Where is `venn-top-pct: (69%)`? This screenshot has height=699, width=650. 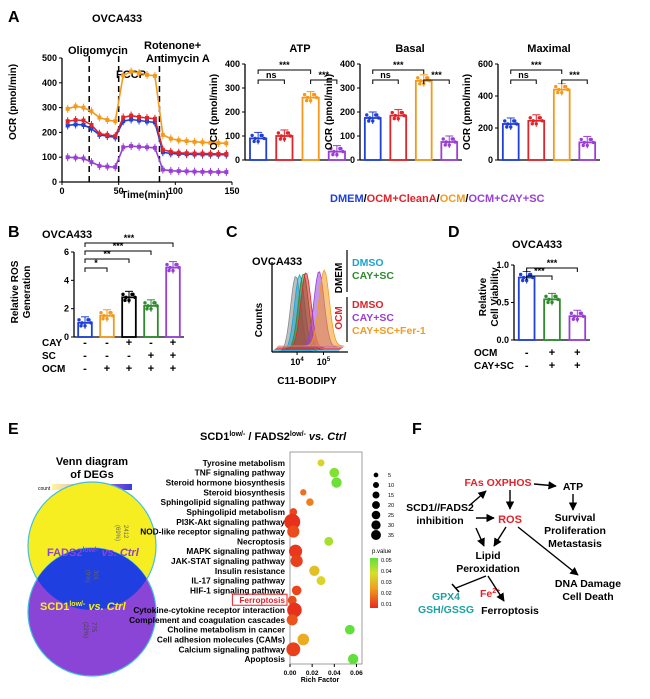 venn-top-pct: (69%) is located at coordinates (117, 533).